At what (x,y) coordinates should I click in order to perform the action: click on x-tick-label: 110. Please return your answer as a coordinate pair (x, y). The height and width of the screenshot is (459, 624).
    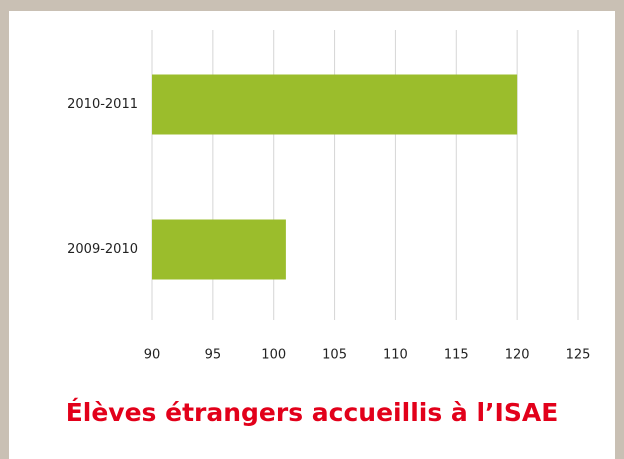
    Looking at the image, I should click on (395, 355).